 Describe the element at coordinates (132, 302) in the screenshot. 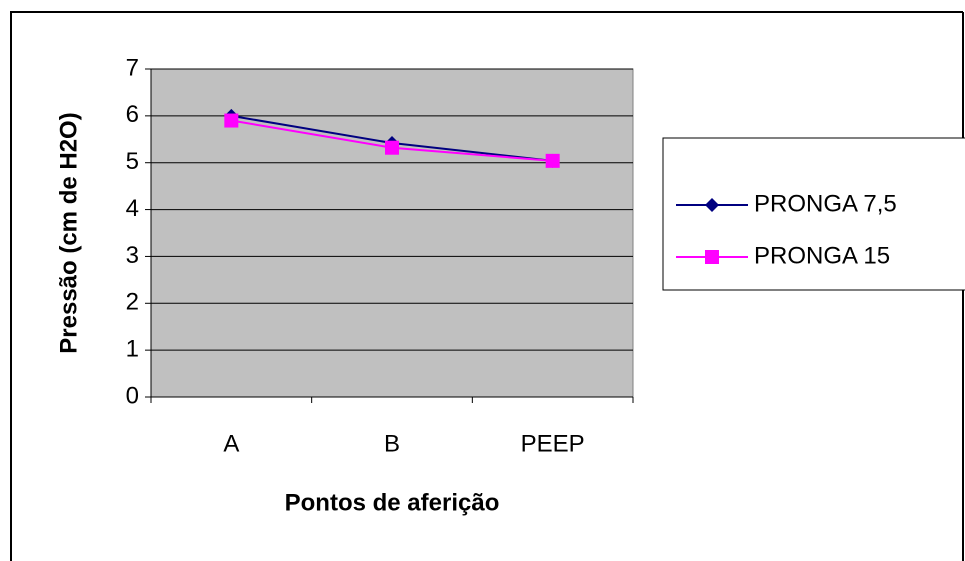

I see `y-tick-label: 2` at that location.